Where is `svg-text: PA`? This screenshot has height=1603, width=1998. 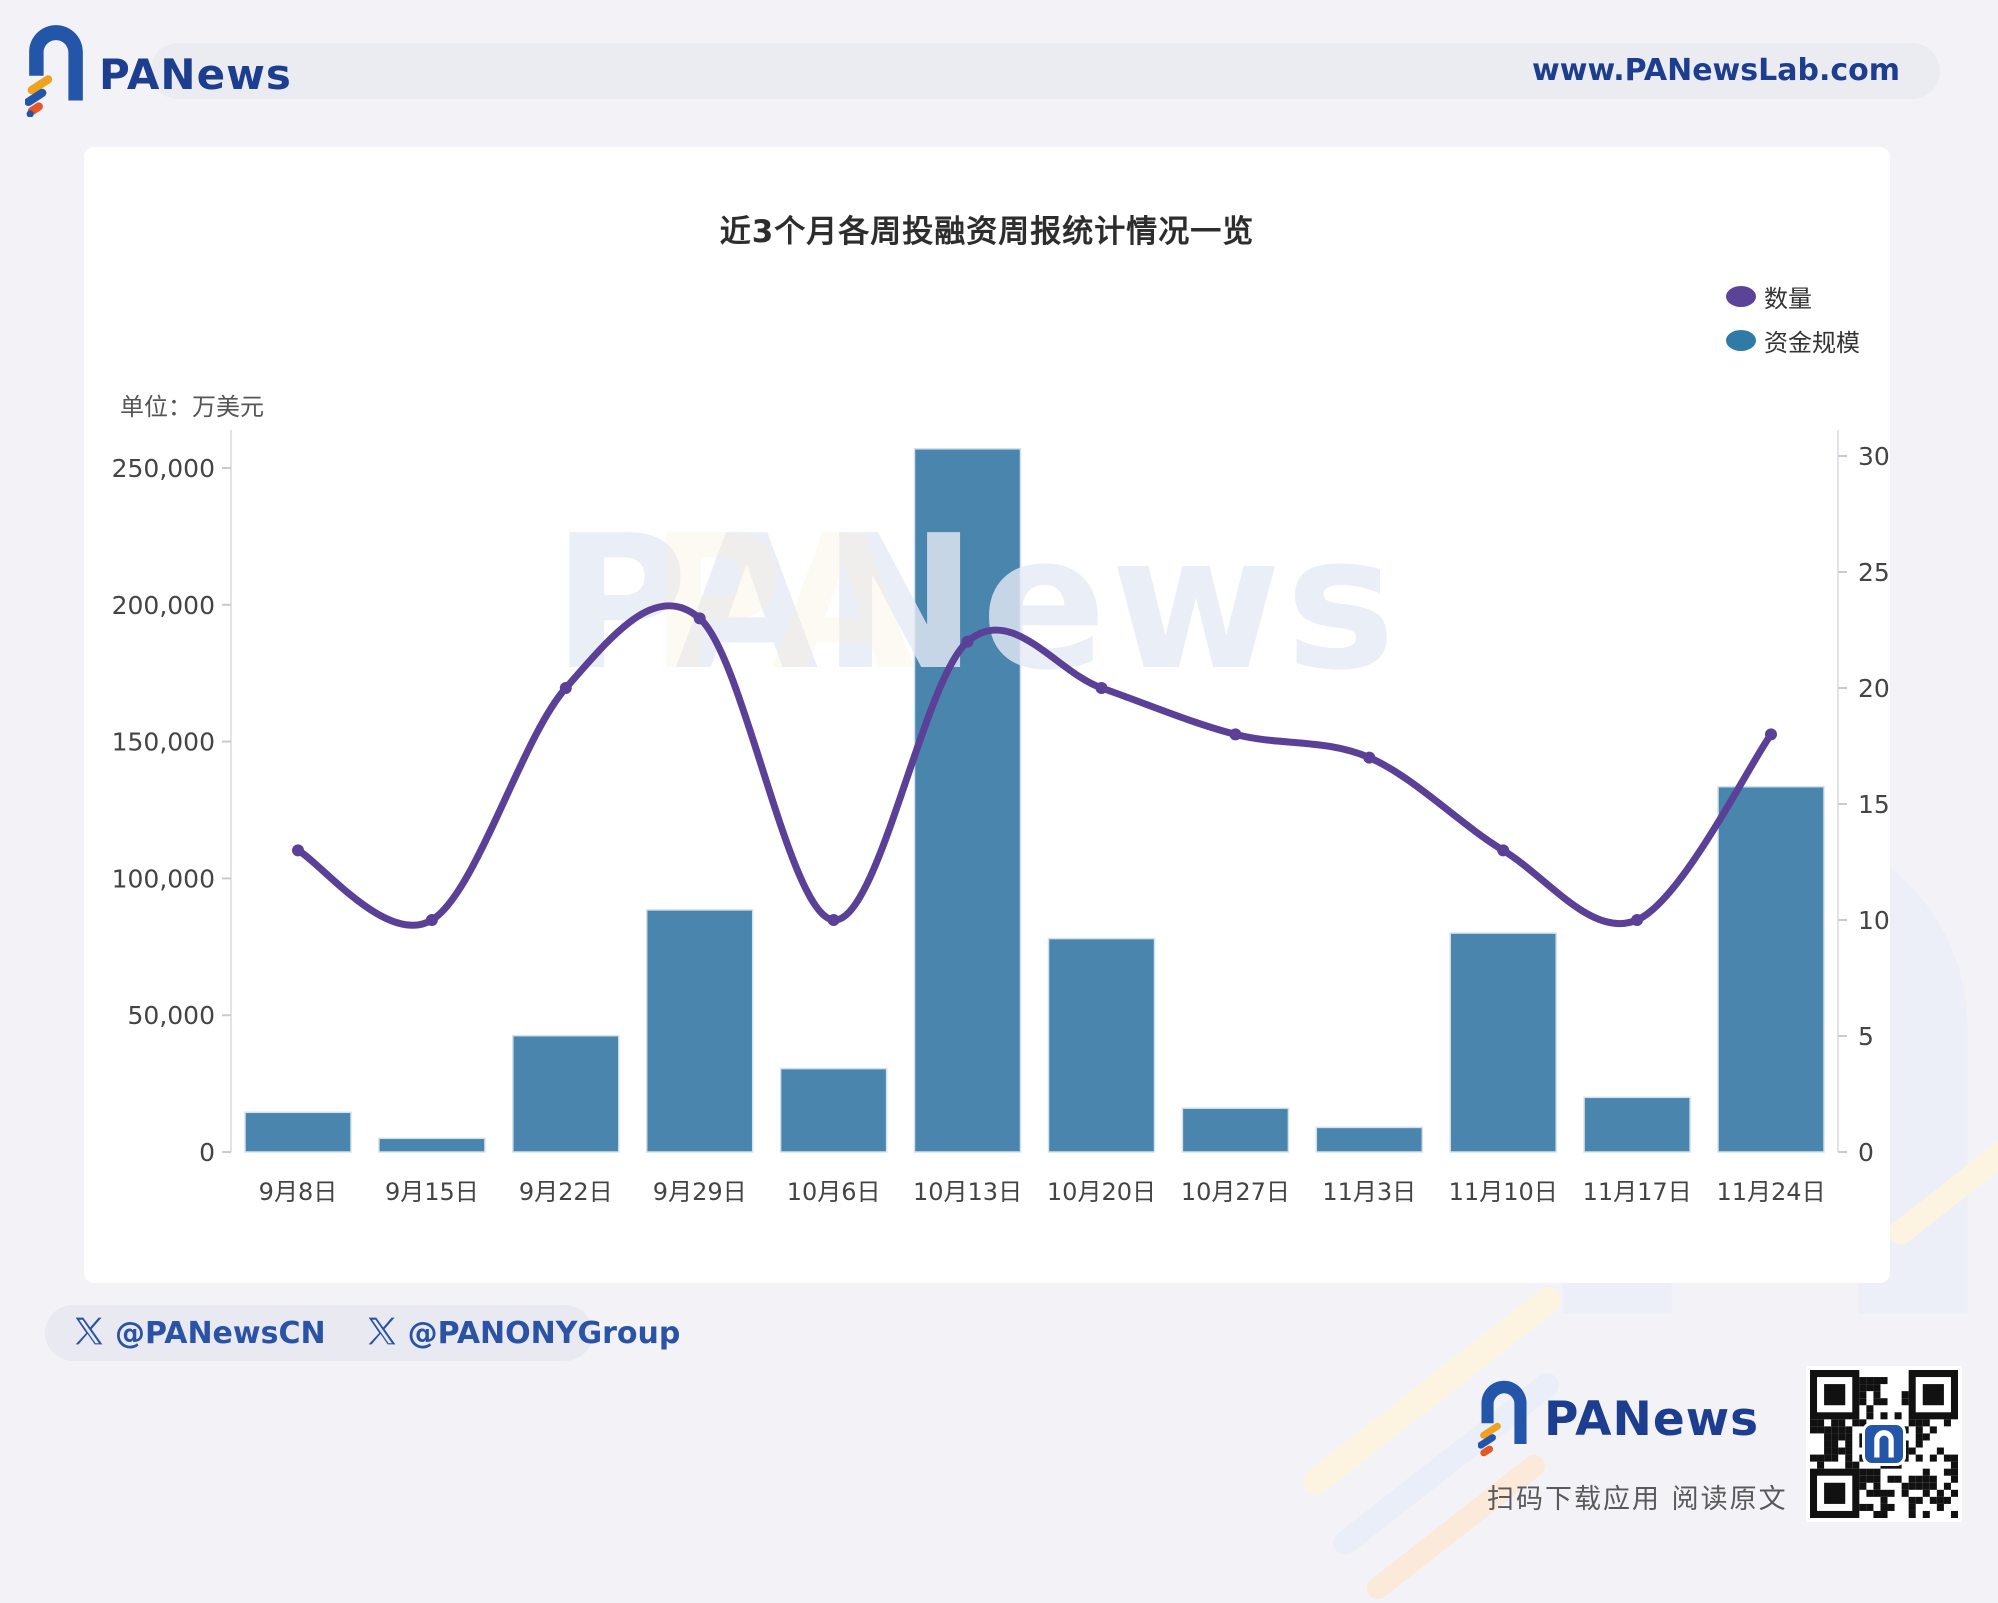 svg-text: PA is located at coordinates (784, 603).